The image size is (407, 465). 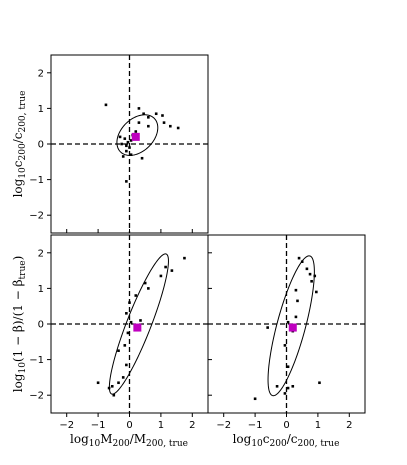 I want to click on y-axis-label-top-left: log10c200/c200, true, so click(x=19, y=144).